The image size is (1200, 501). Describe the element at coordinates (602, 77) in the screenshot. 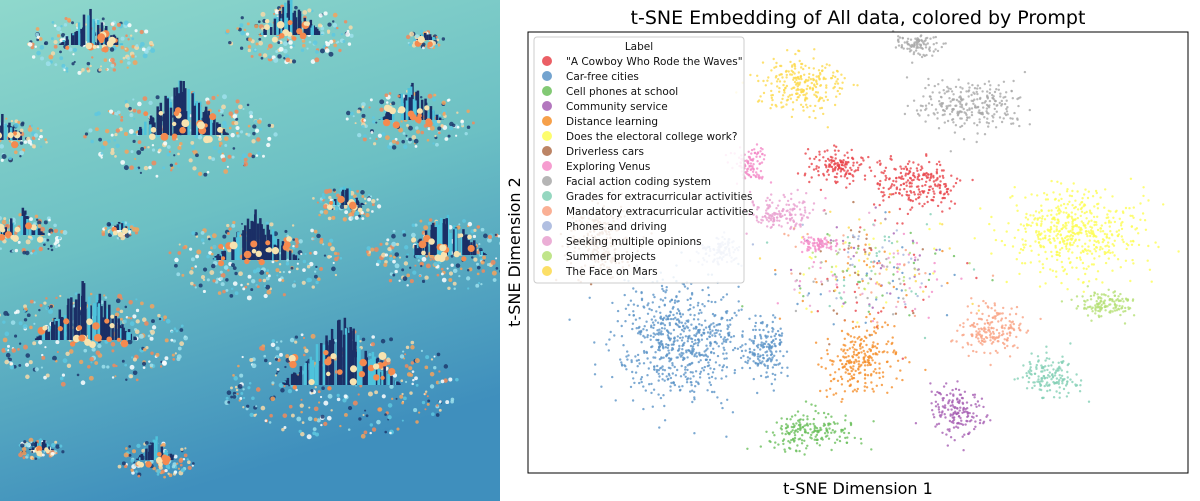

I see `legend-label: Car-free cities` at that location.